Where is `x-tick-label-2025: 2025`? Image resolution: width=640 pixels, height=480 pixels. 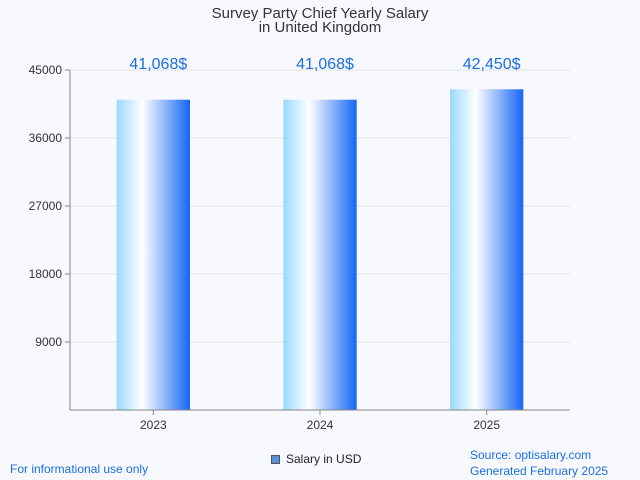
x-tick-label-2025: 2025 is located at coordinates (486, 425).